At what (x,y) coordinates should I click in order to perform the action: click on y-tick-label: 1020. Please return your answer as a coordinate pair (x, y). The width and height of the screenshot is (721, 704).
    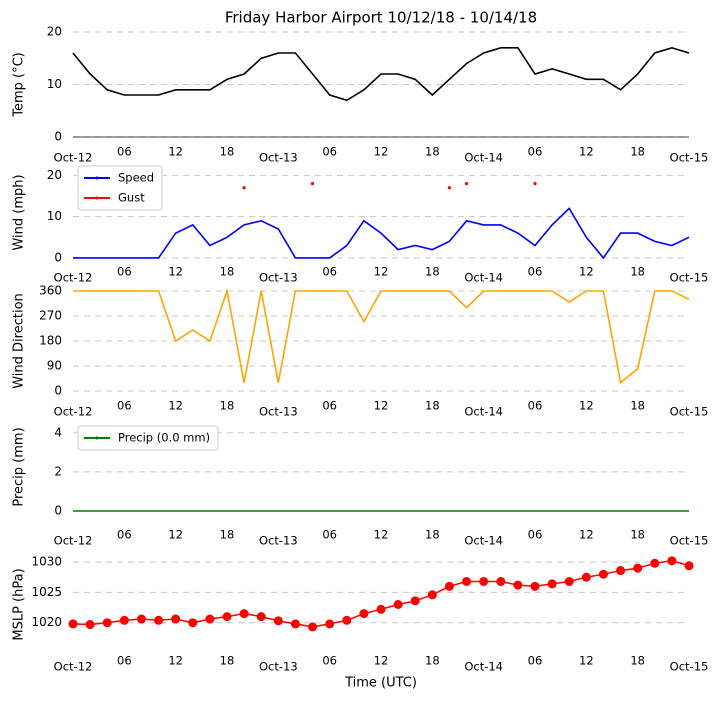
    Looking at the image, I should click on (46, 622).